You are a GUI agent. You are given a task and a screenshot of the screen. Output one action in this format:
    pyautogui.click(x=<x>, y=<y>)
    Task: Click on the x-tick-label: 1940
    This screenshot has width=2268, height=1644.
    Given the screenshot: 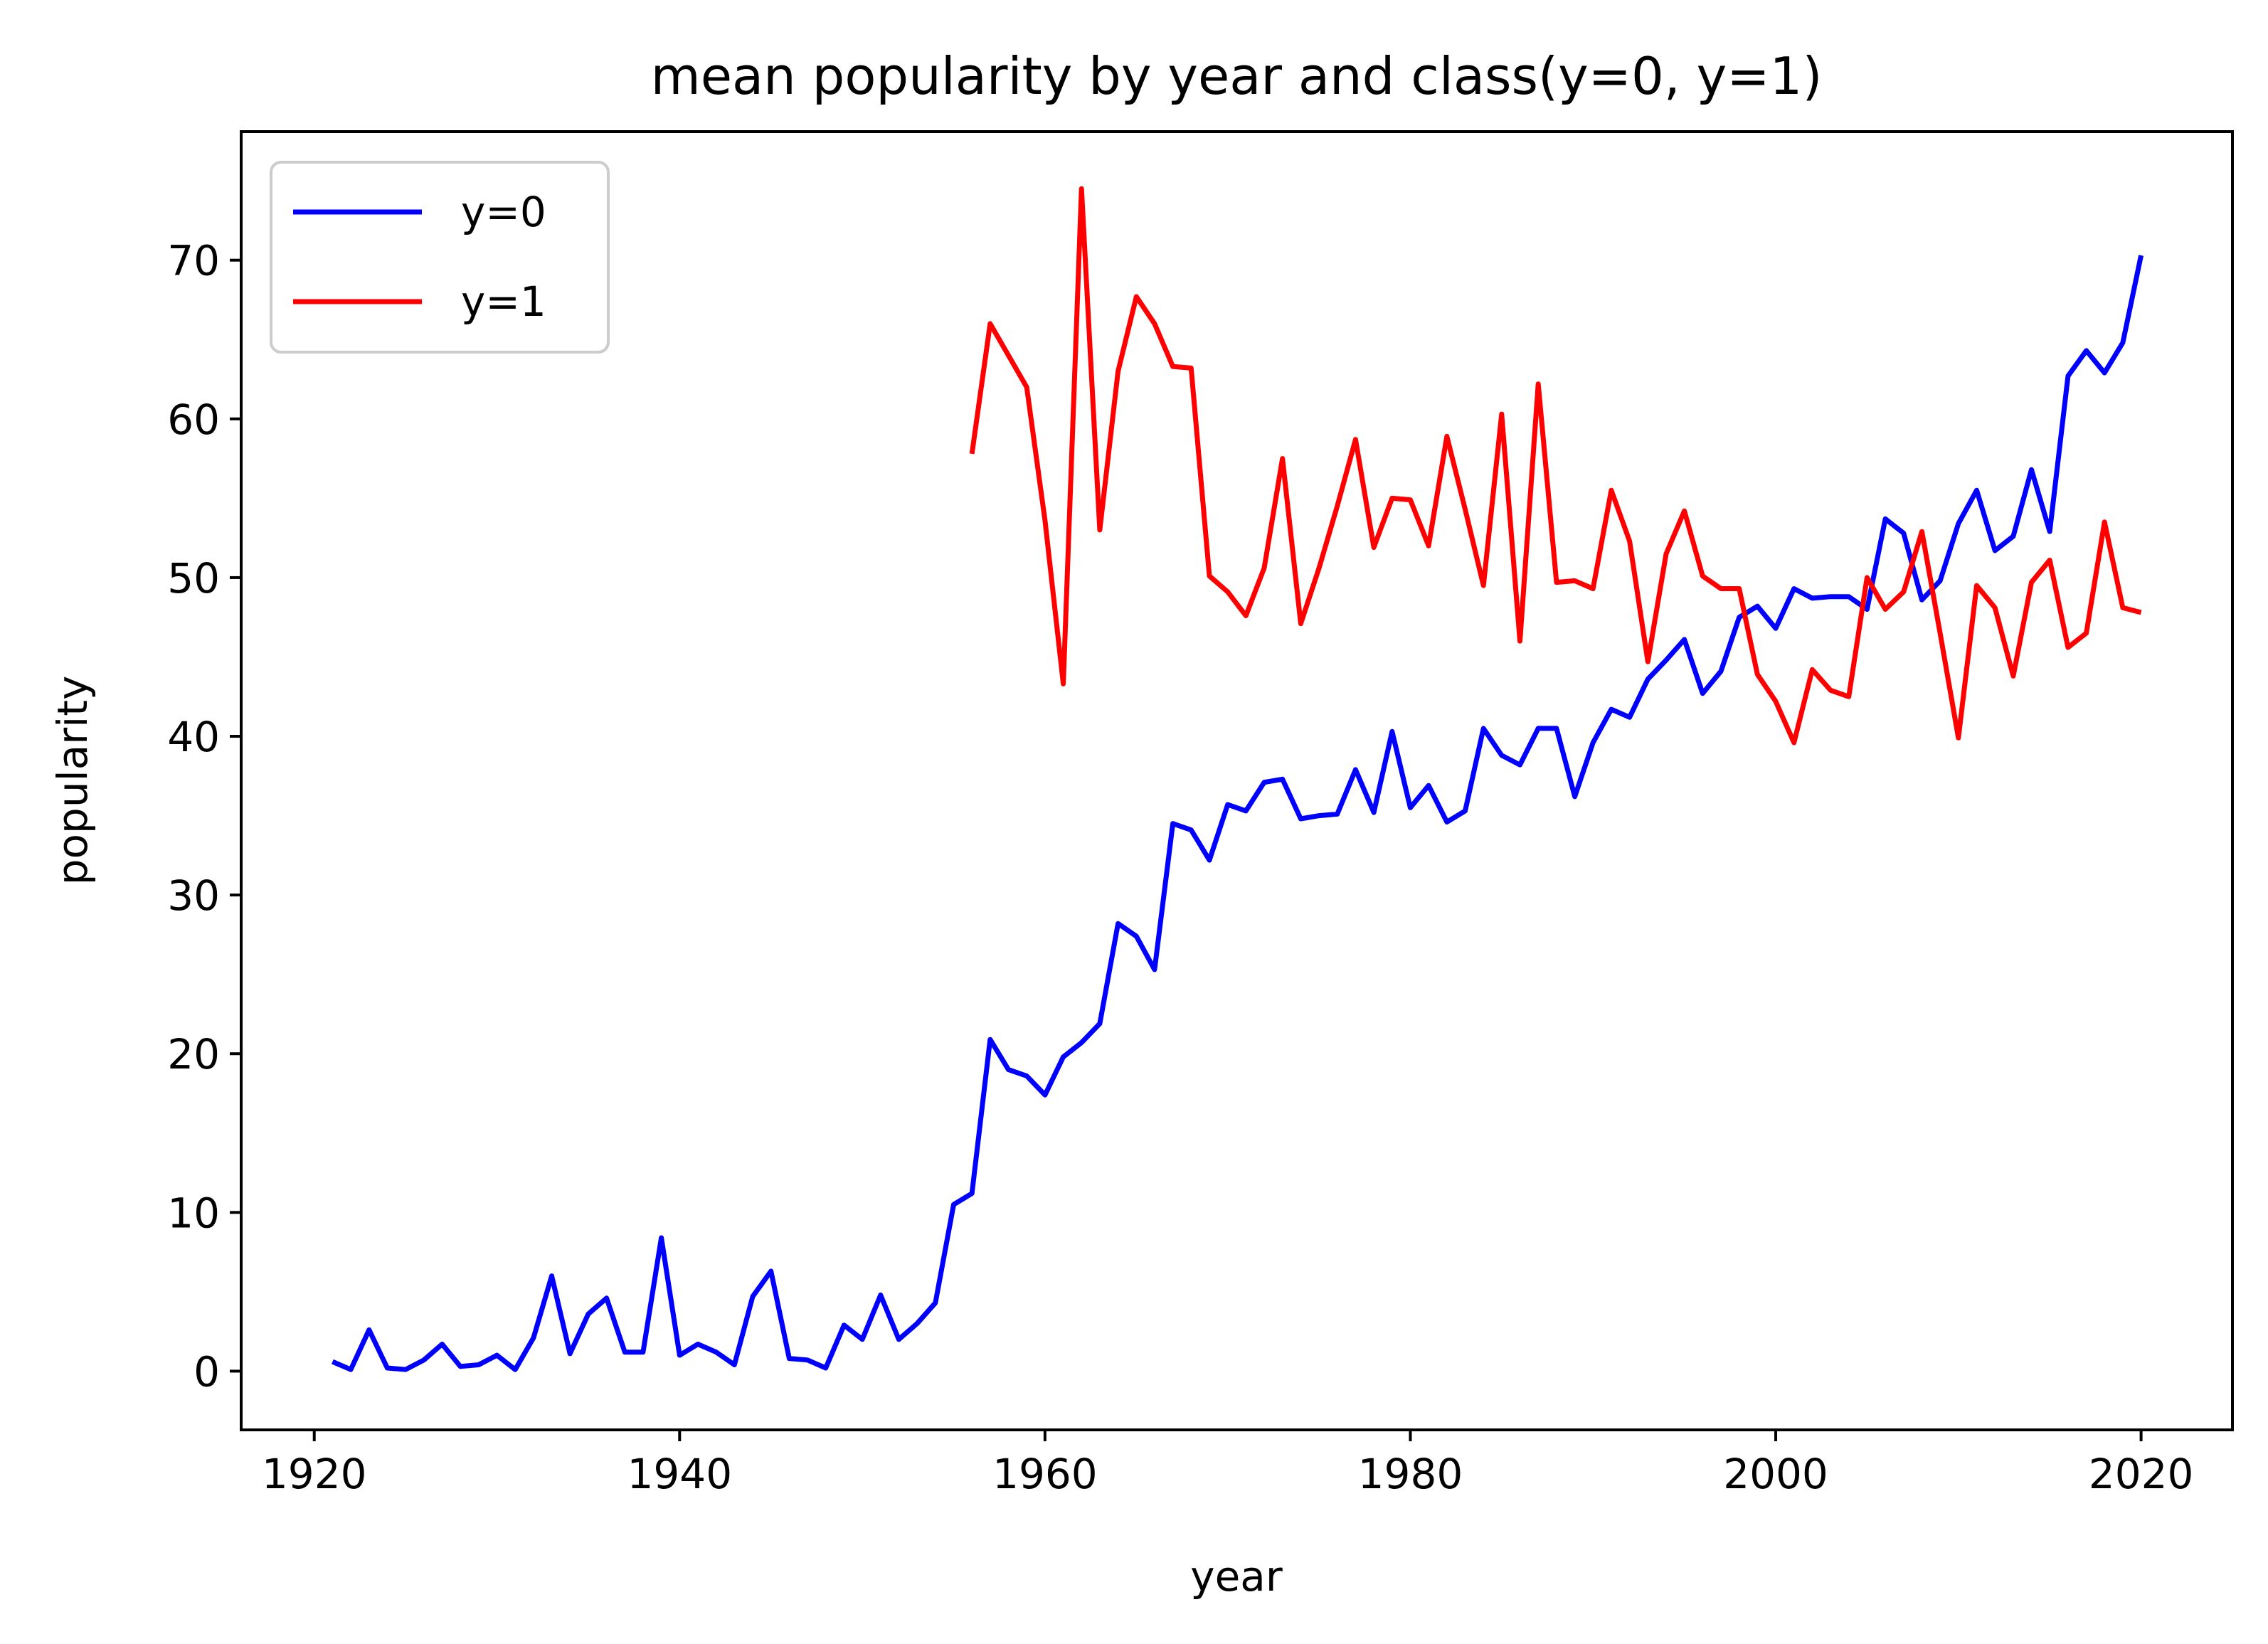 What is the action you would take?
    pyautogui.click(x=680, y=1474)
    